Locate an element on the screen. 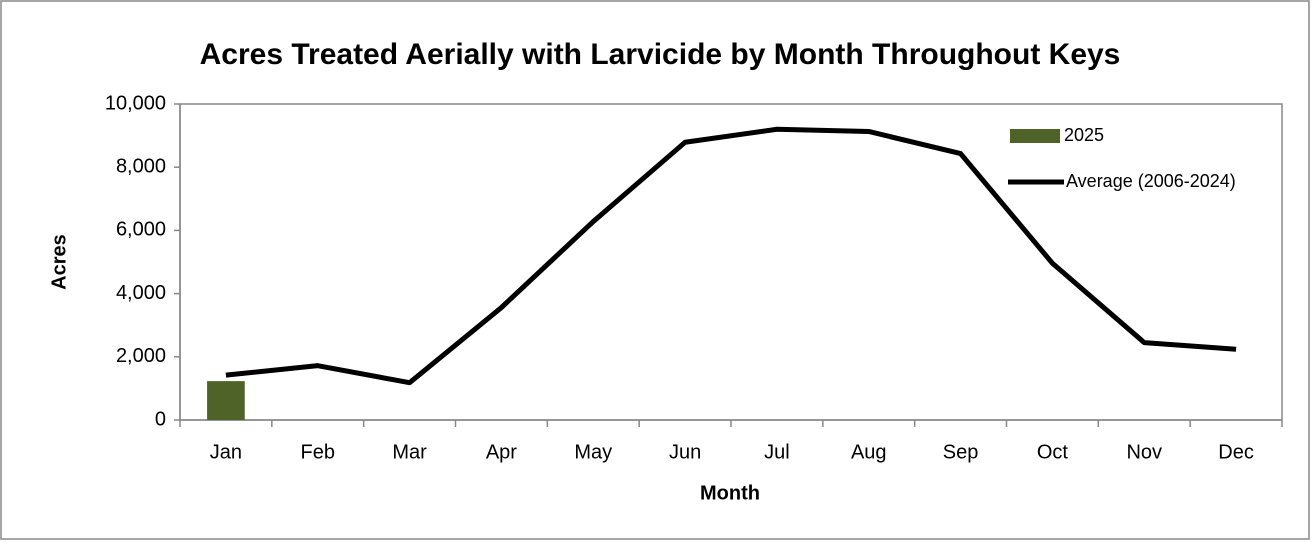 This screenshot has height=542, width=1312. legend-swatch is located at coordinates (1035, 136).